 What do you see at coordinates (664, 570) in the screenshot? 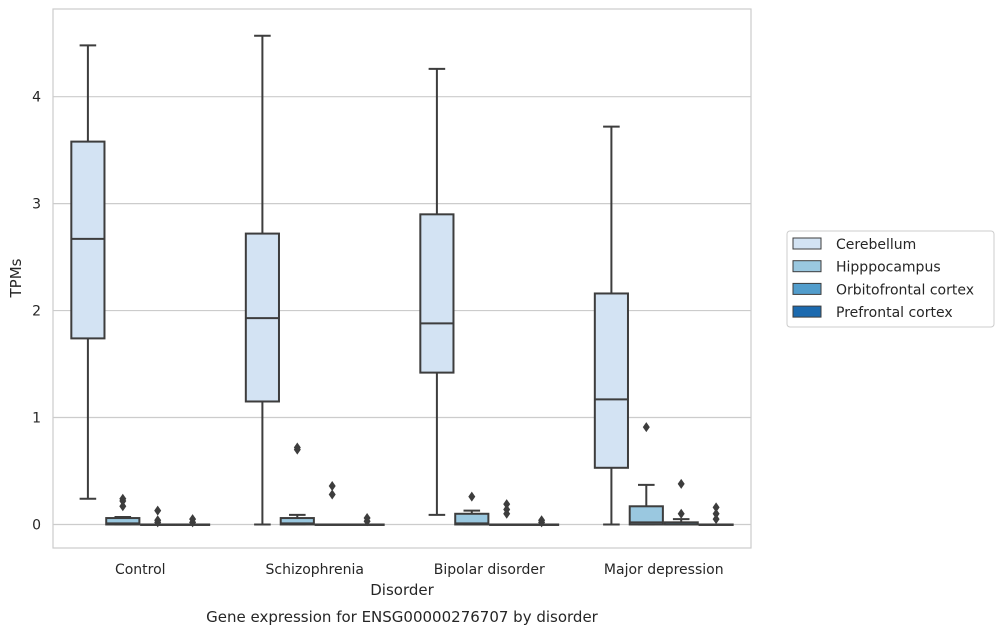
I see `x-tick-label: Major depression` at bounding box center [664, 570].